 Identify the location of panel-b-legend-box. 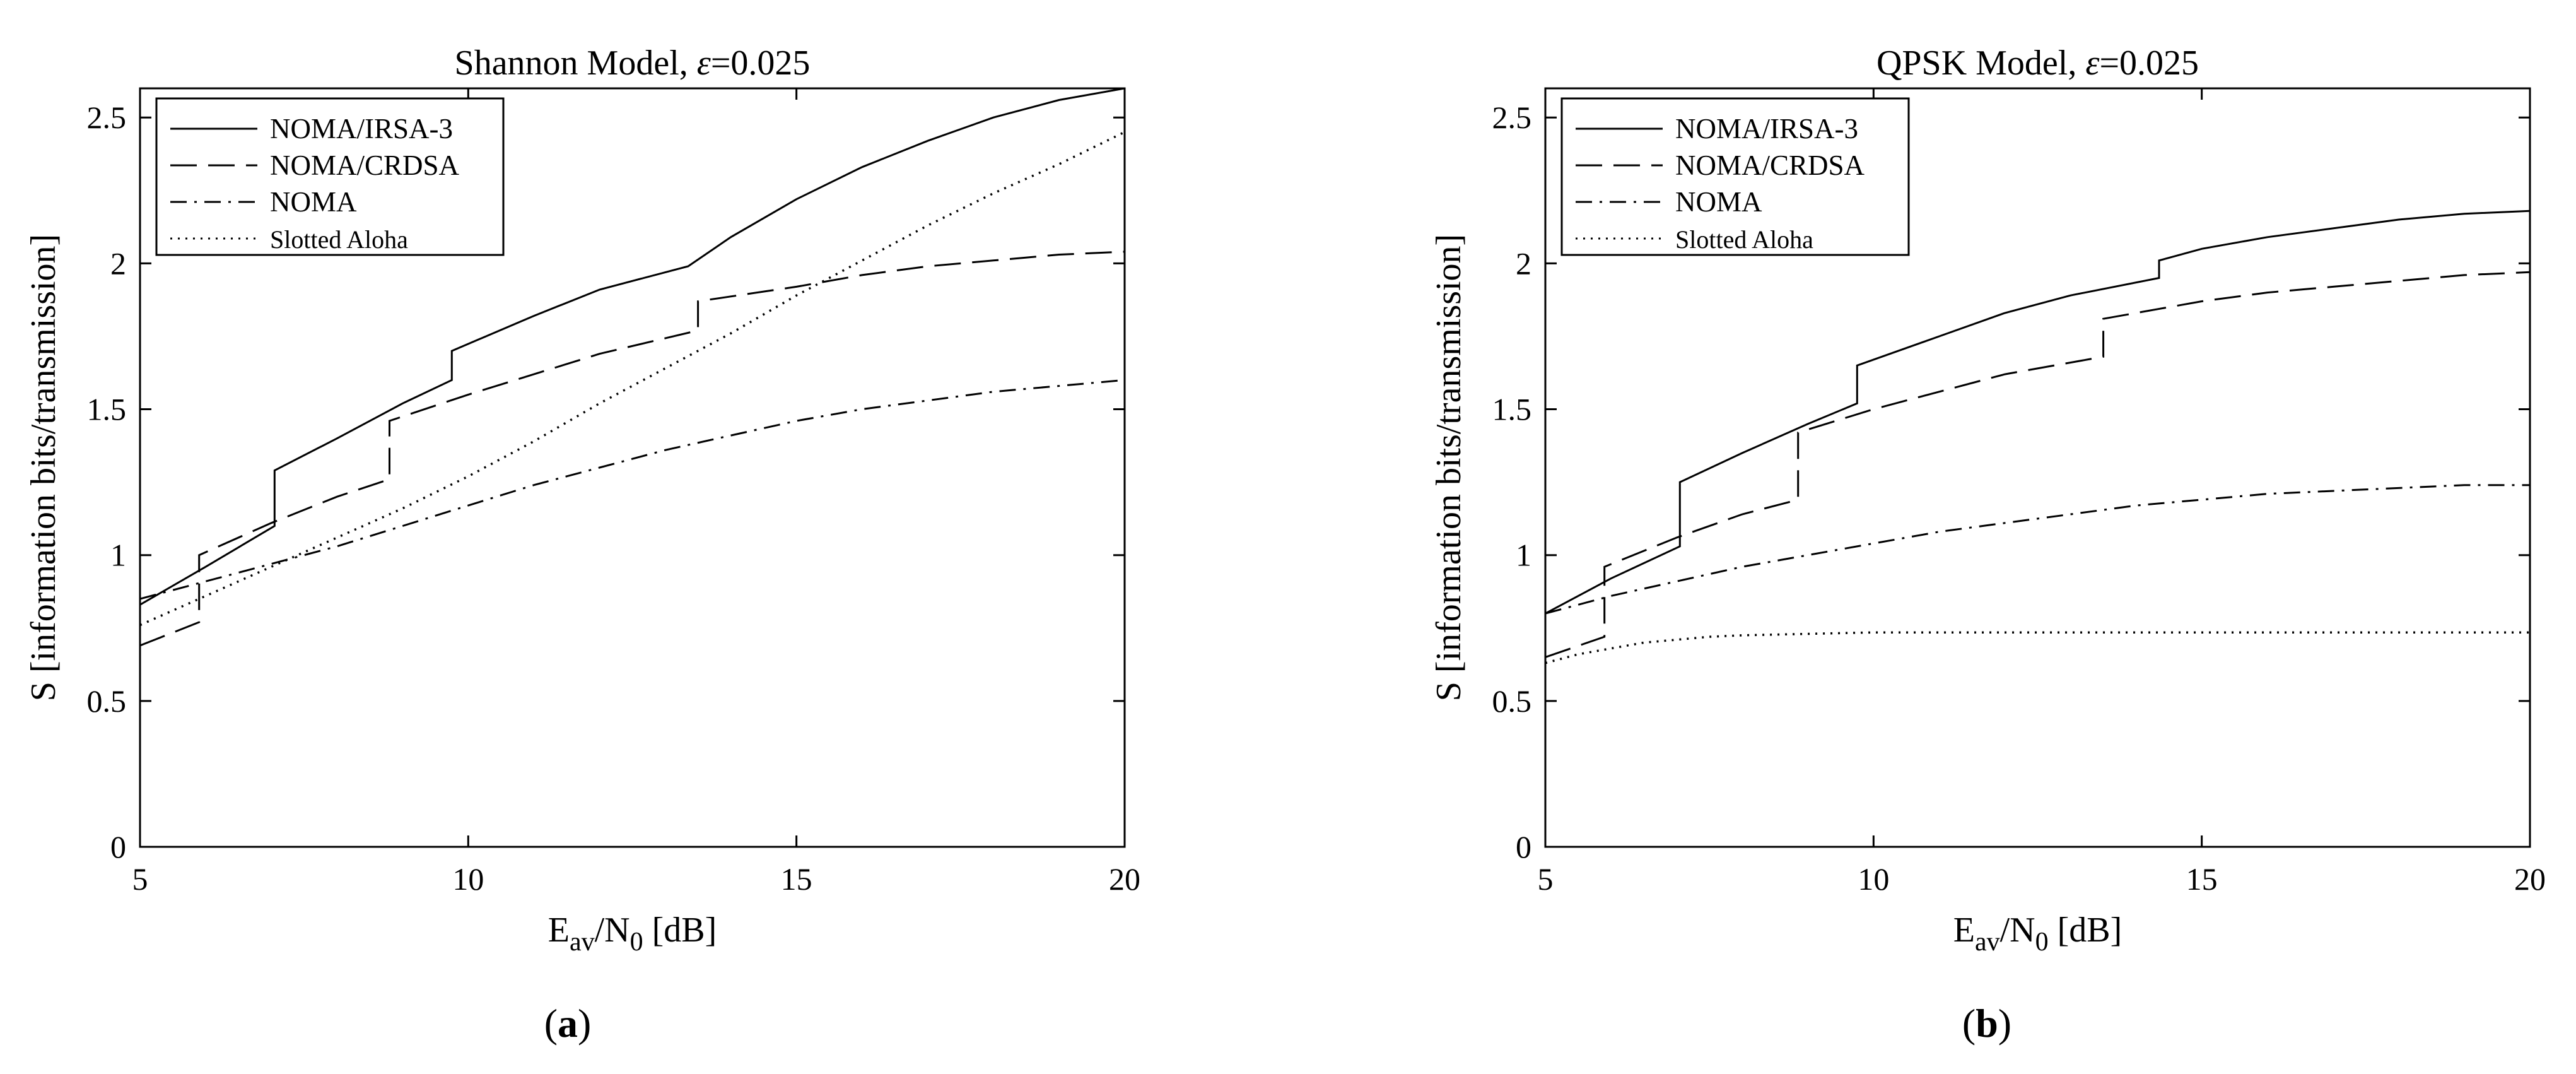
(1735, 176).